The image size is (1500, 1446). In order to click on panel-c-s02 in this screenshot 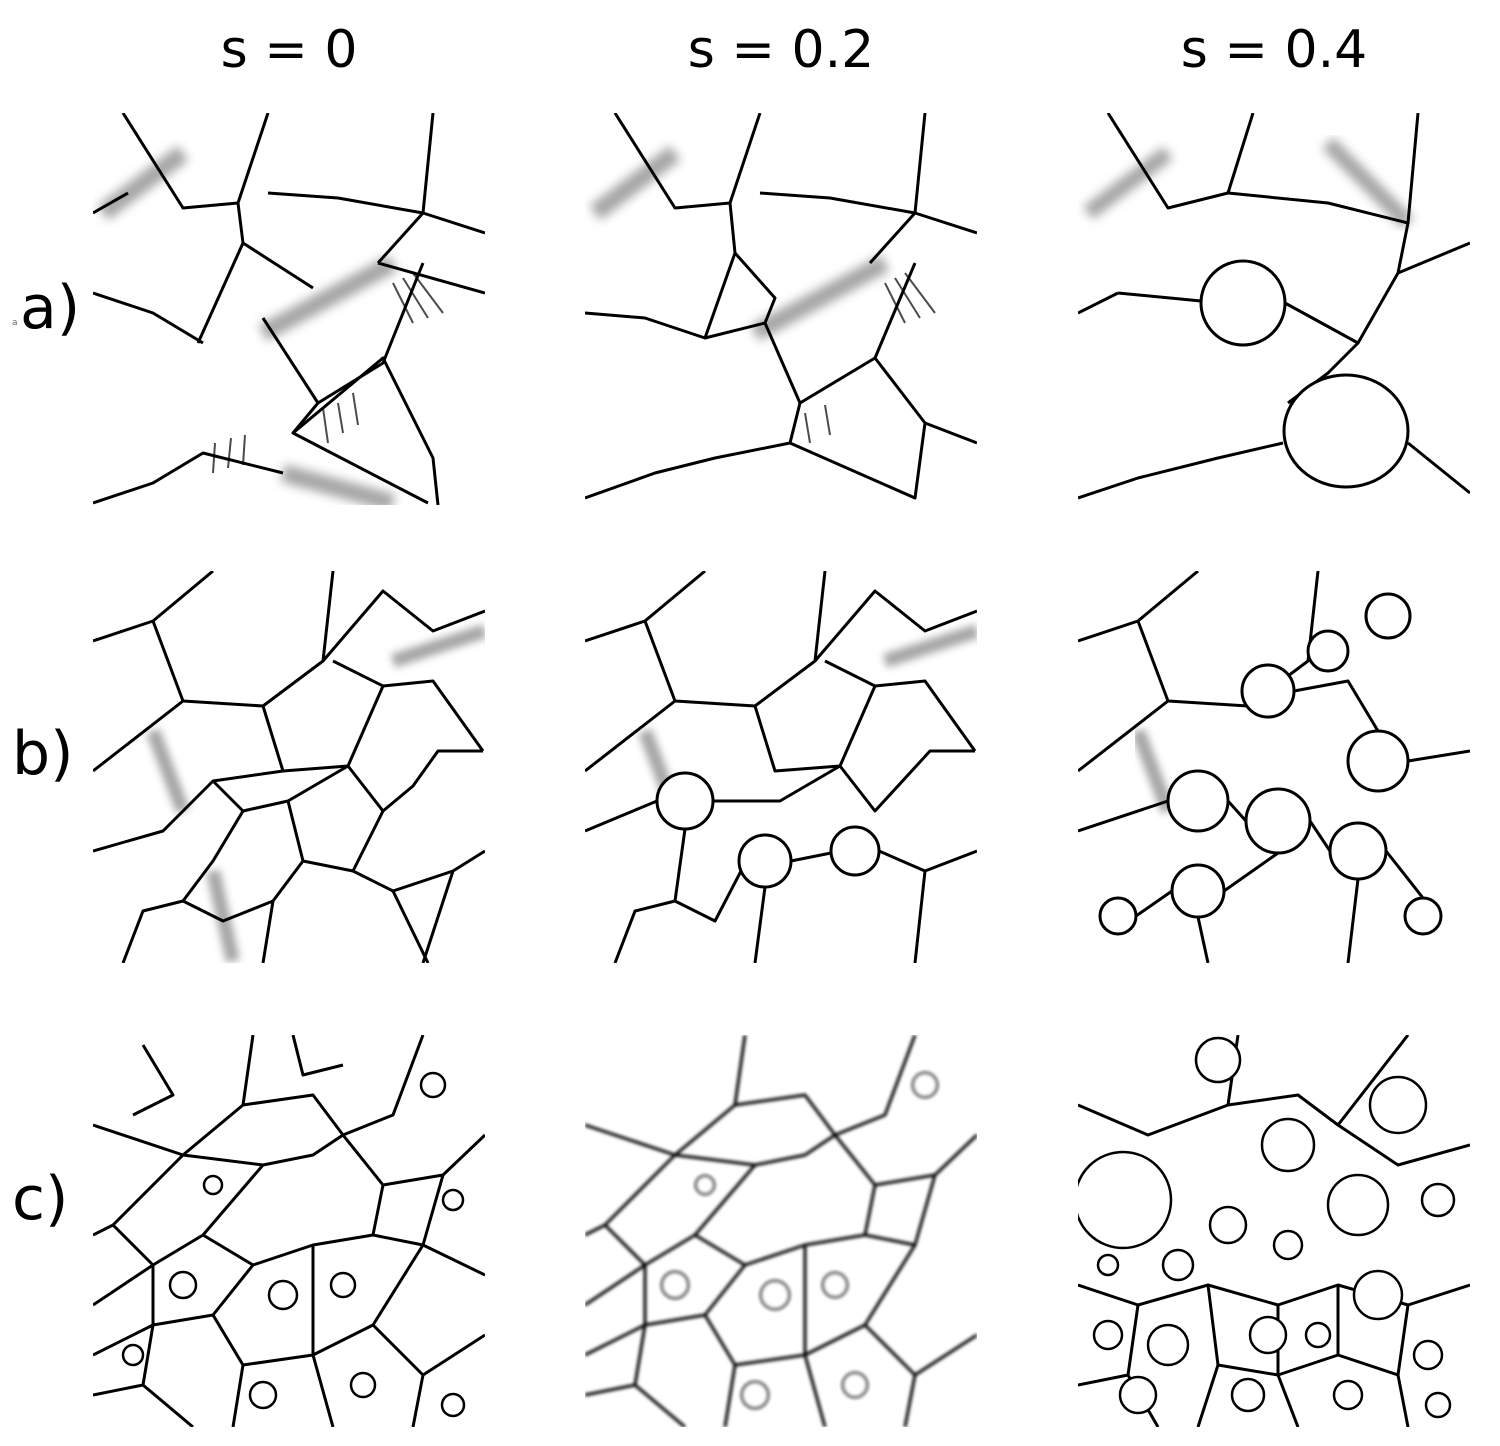, I will do `click(781, 1231)`.